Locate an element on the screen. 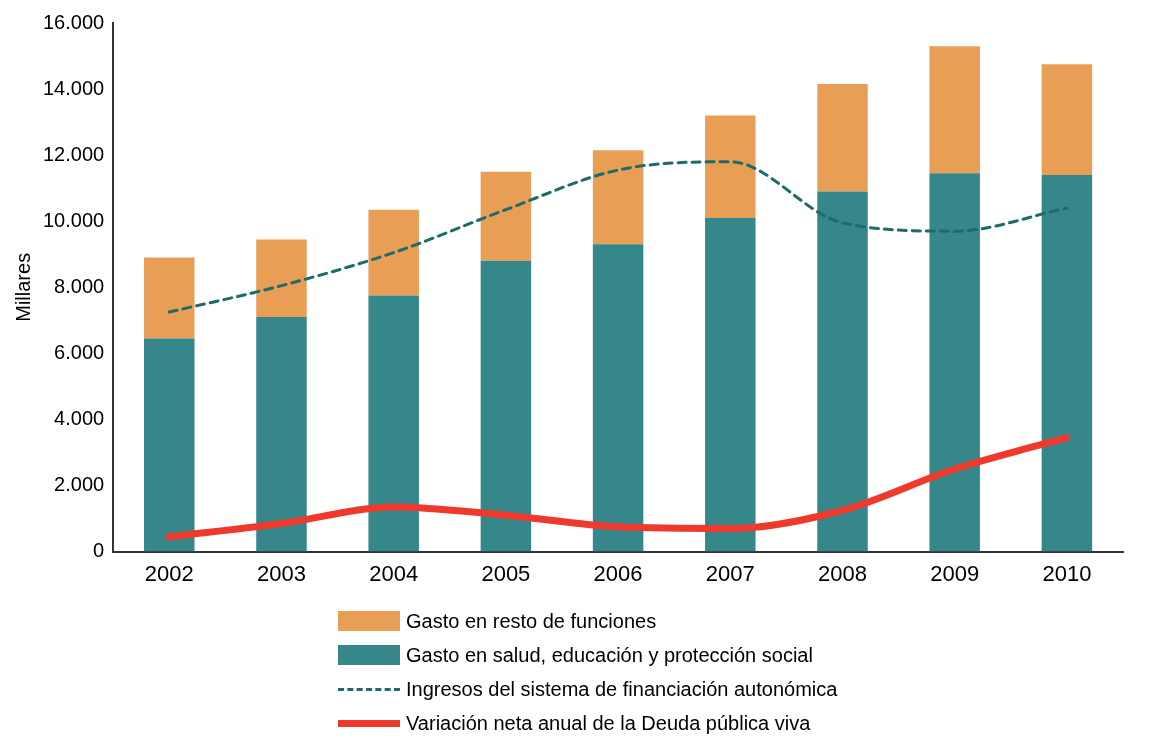  legend-label: Ingresos del sistema de financiación autonómica is located at coordinates (622, 689).